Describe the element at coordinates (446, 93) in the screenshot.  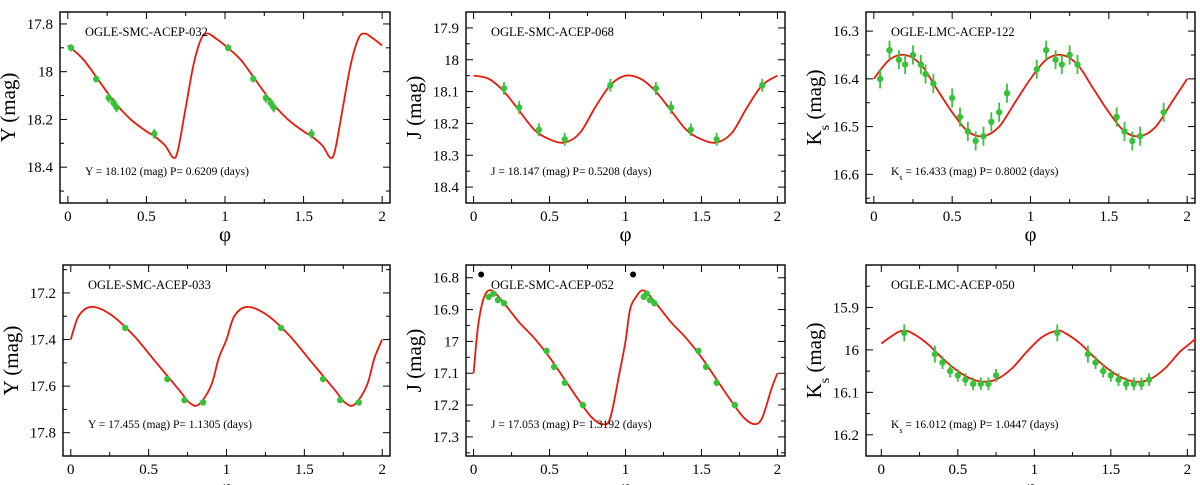
I see `y-tick-label: 18.1` at that location.